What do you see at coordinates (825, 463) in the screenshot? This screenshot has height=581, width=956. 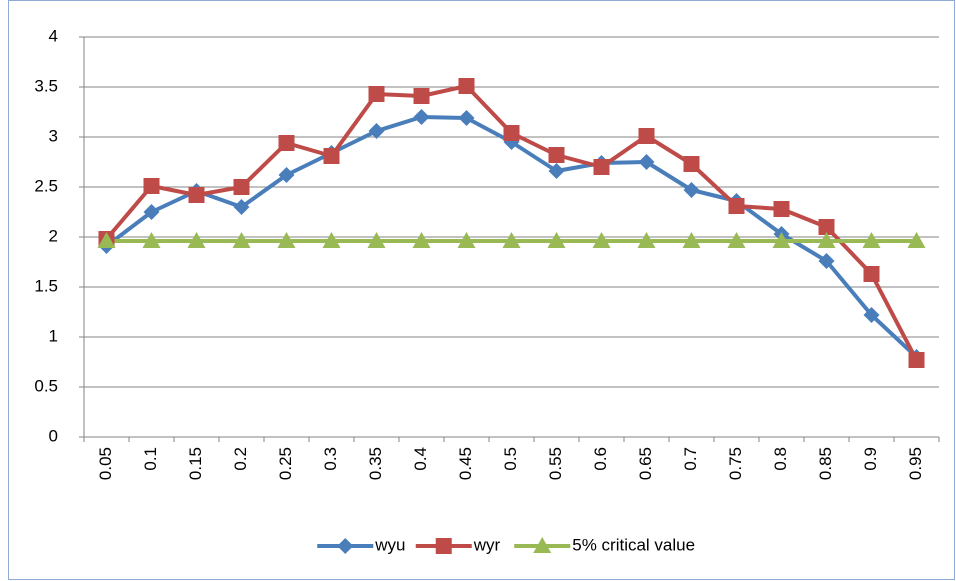 I see `x-tick-label: 0.85` at bounding box center [825, 463].